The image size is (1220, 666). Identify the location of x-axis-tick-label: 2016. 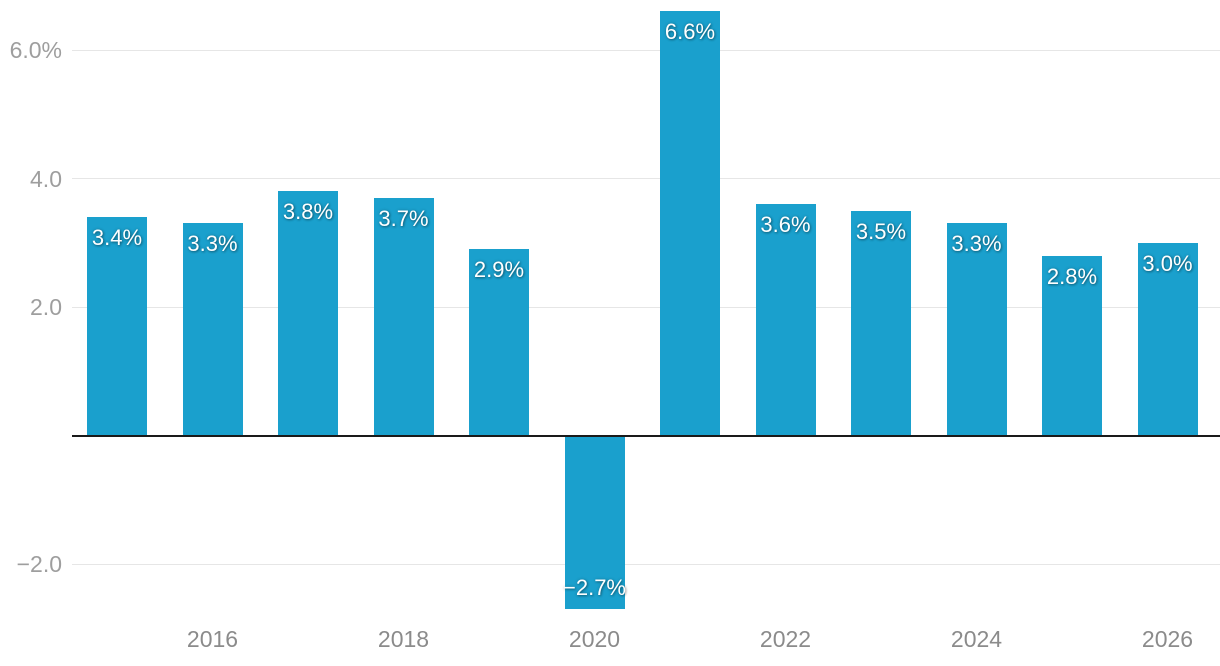
(212, 639).